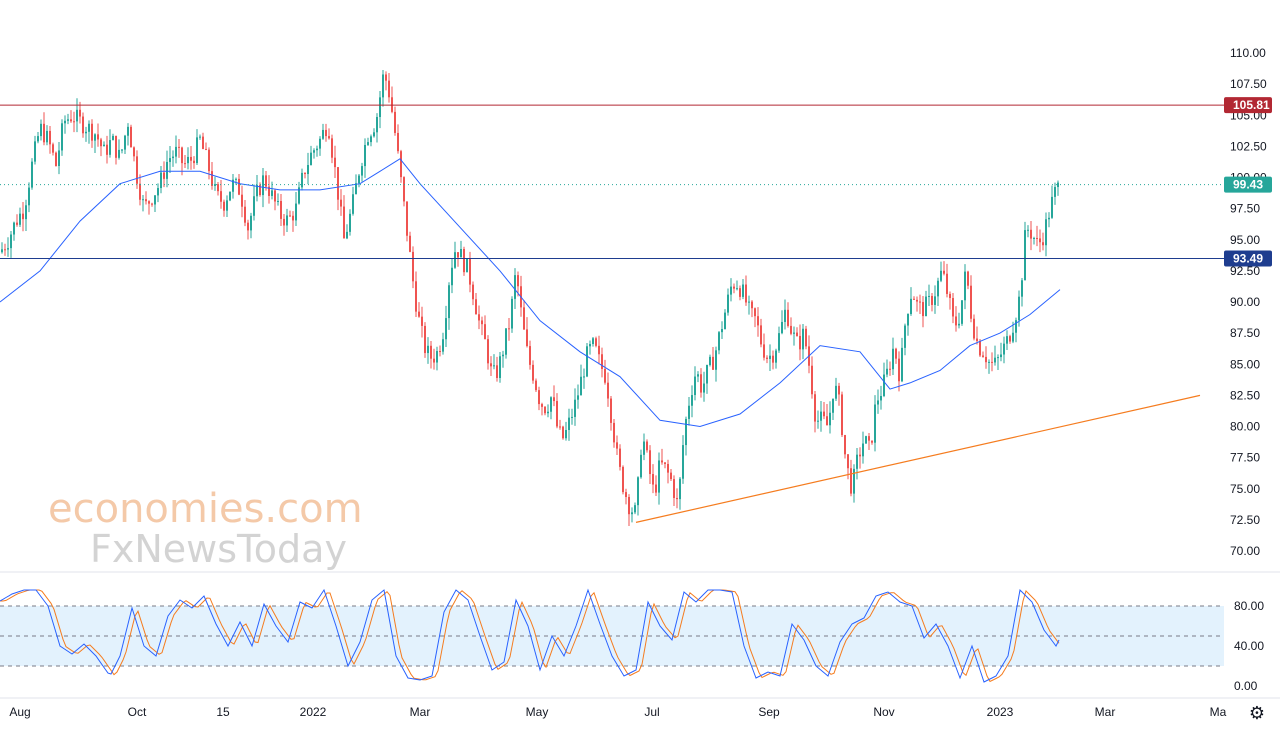 This screenshot has height=733, width=1280. Describe the element at coordinates (205, 528) in the screenshot. I see `watermark: economies.com FxNewsToday` at that location.